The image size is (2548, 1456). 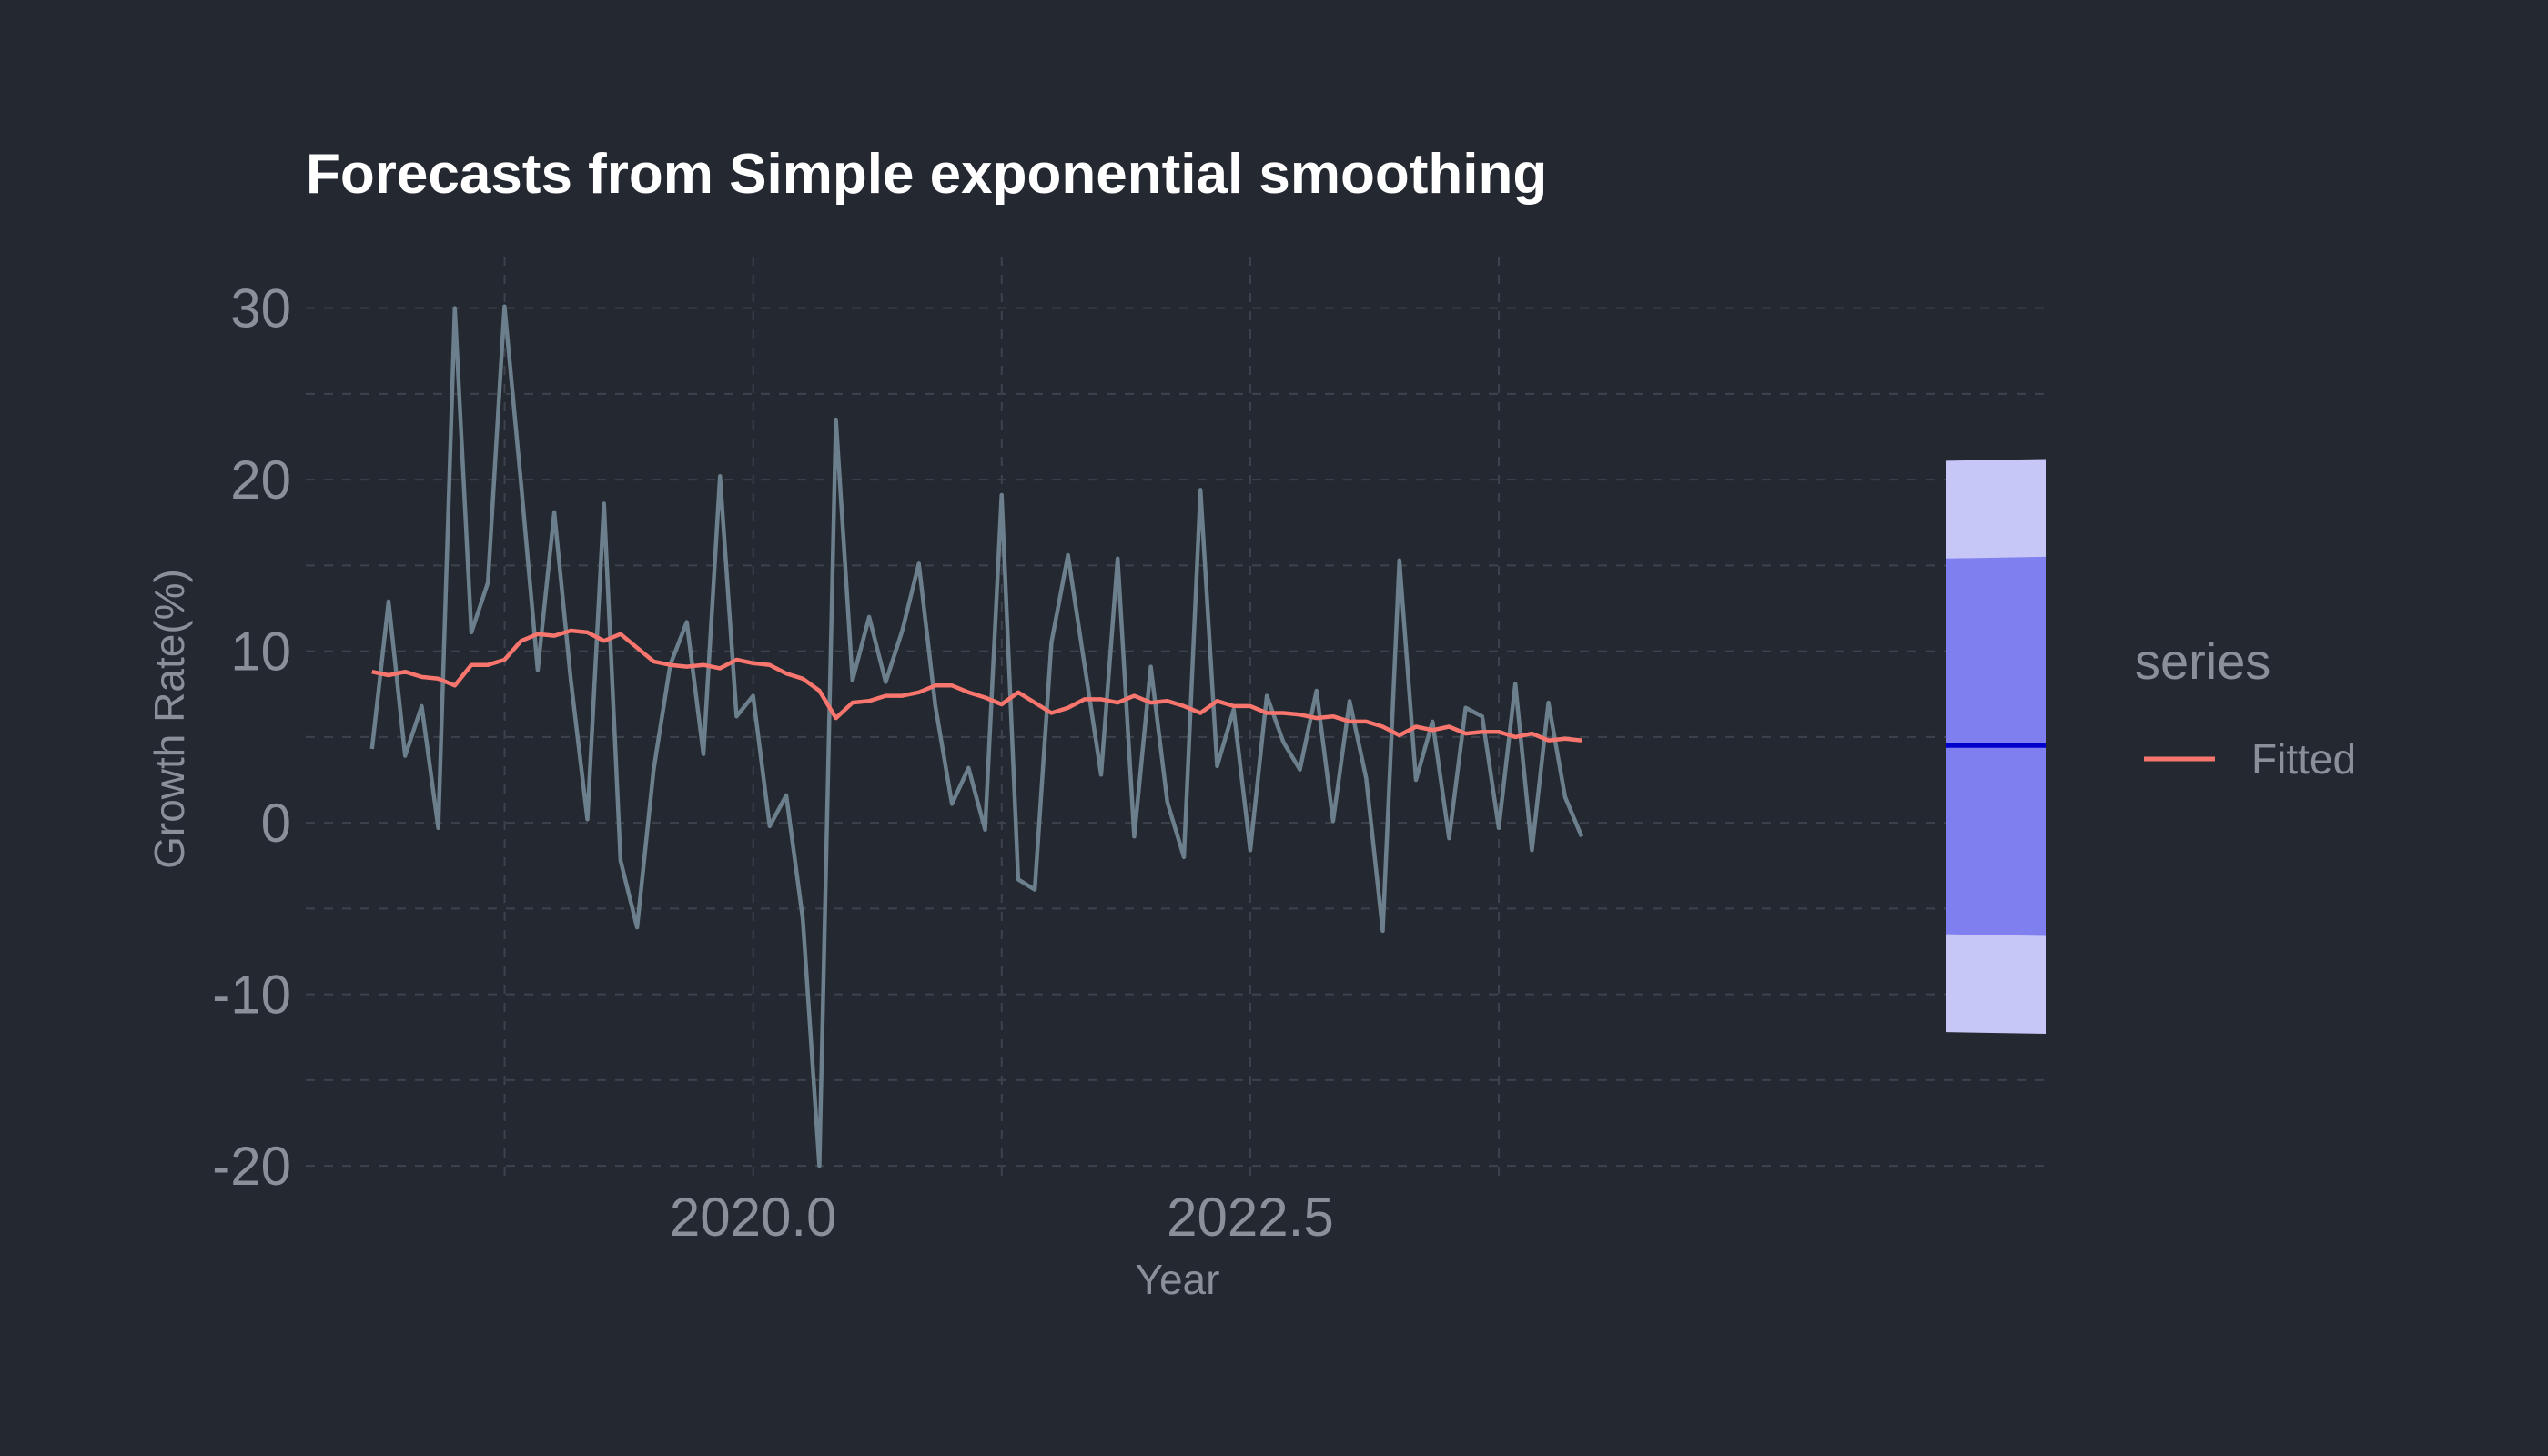 What do you see at coordinates (170, 719) in the screenshot?
I see `y-axis-title: Growth Rate(%)` at bounding box center [170, 719].